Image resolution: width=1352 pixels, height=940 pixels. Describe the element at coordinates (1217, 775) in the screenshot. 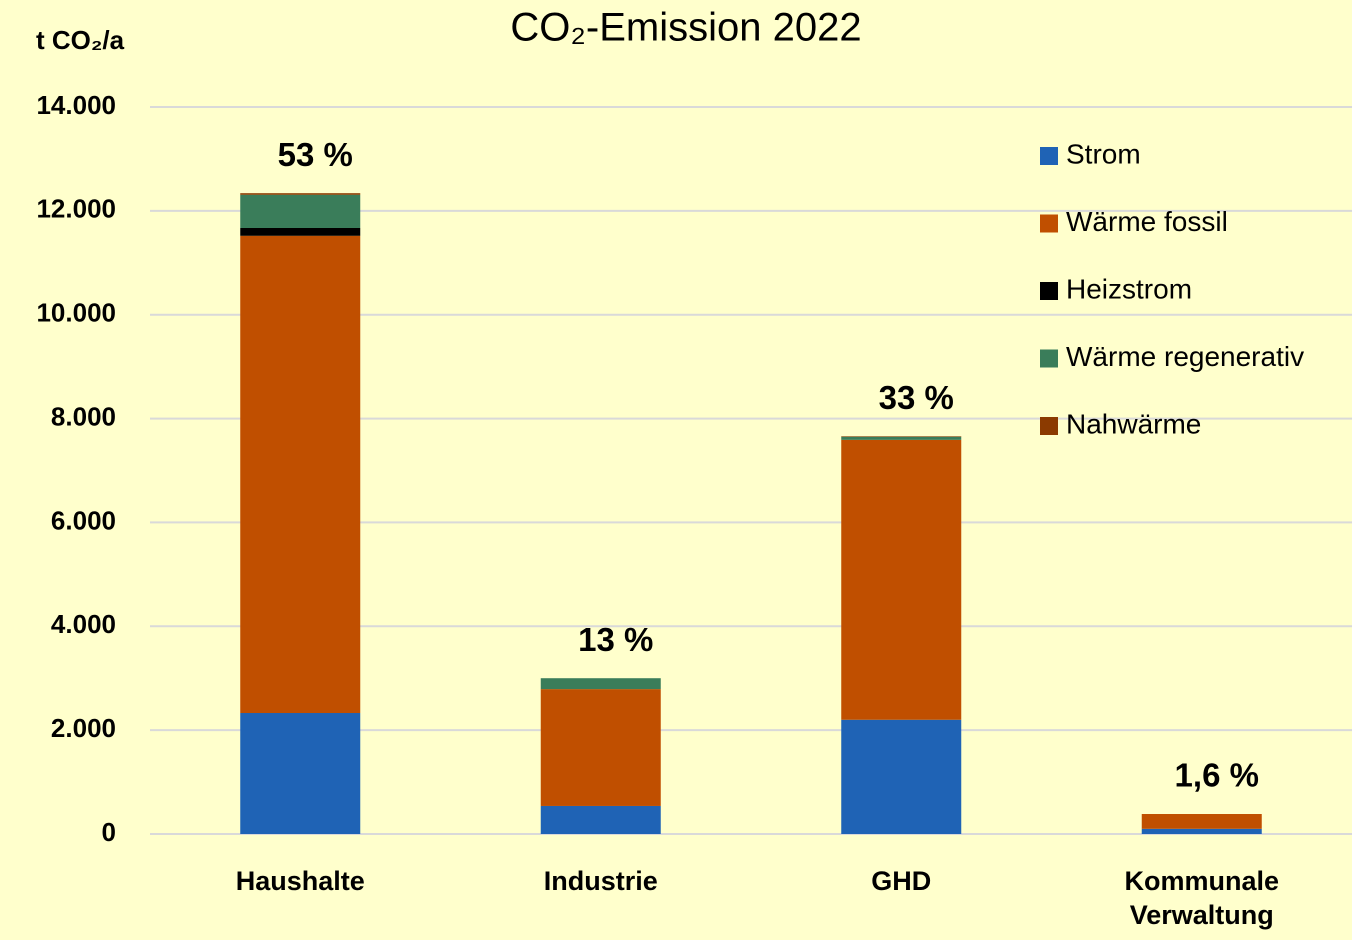

I see `share-label: 1,6 %` at that location.